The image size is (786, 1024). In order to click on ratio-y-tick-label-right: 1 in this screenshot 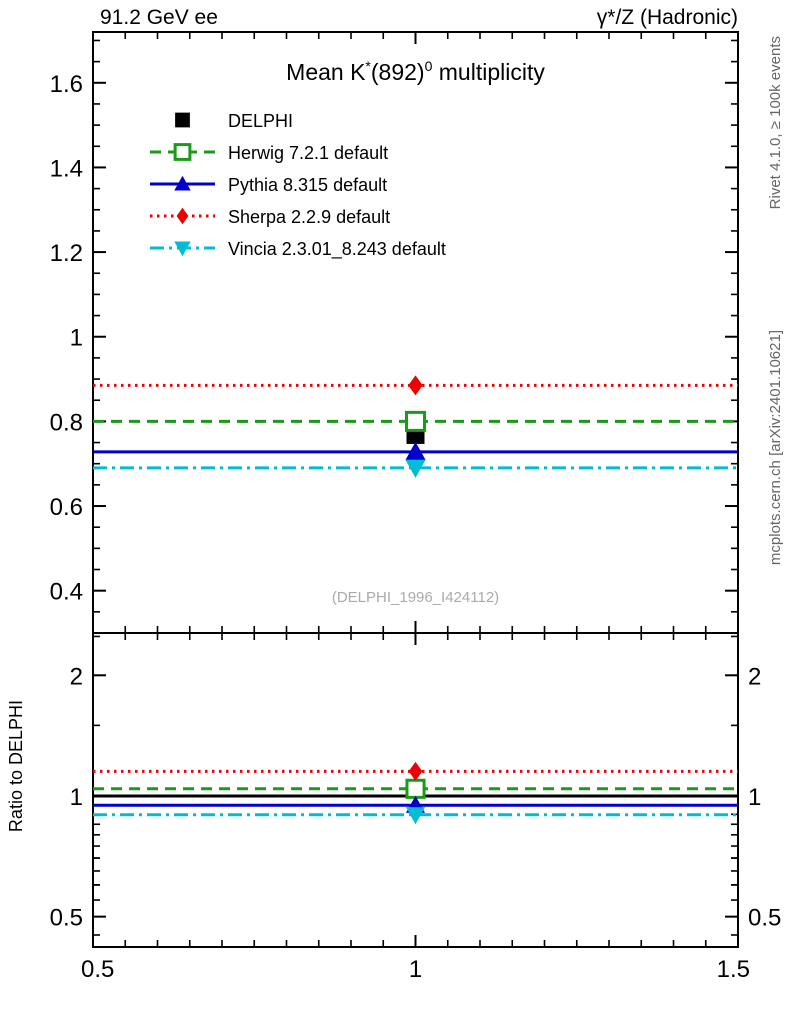, I will do `click(754, 797)`.